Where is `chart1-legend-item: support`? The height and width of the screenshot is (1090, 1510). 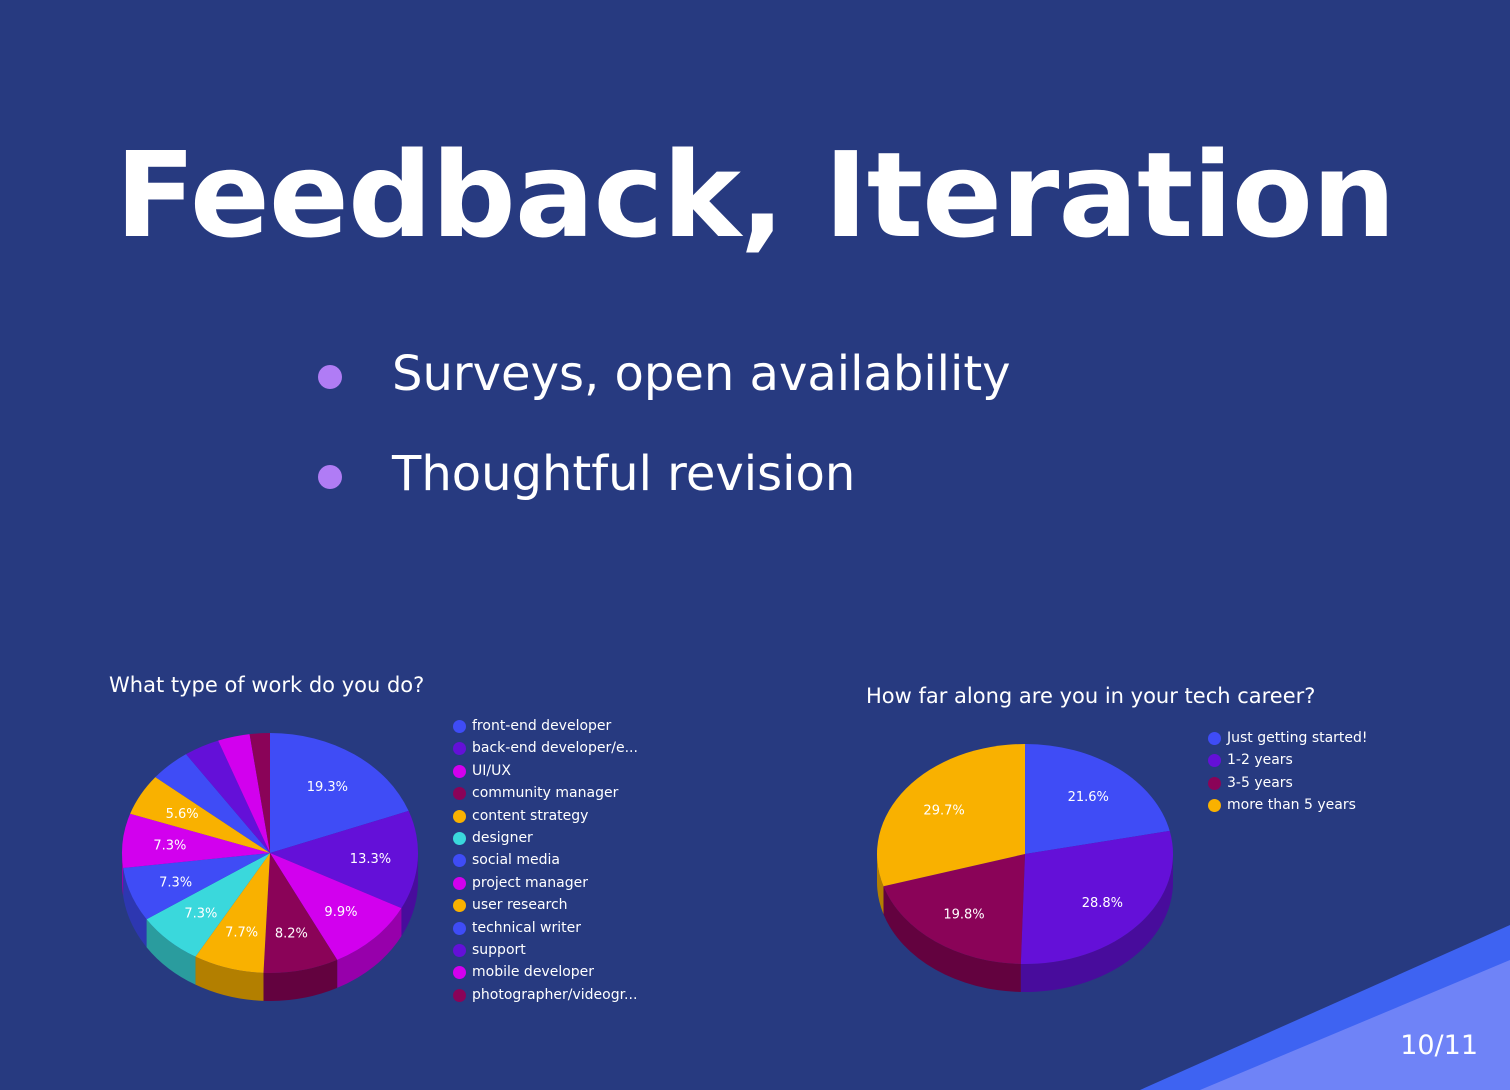 chart1-legend-item: support is located at coordinates (545, 950).